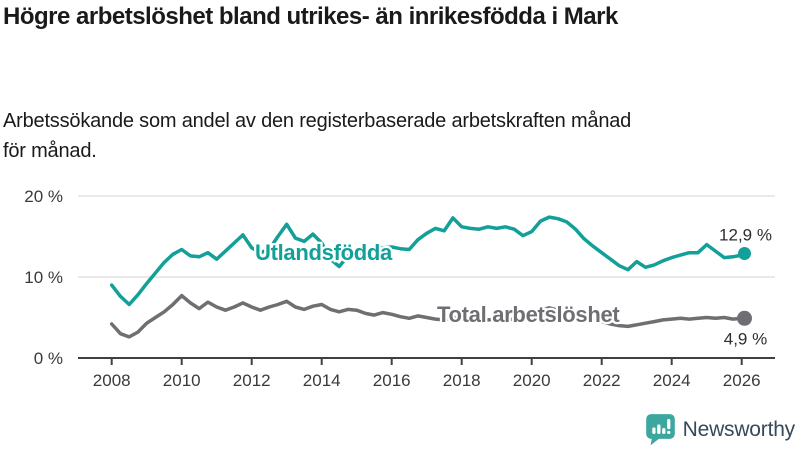 Image resolution: width=800 pixels, height=450 pixels. I want to click on x-axis-label: 2010, so click(182, 380).